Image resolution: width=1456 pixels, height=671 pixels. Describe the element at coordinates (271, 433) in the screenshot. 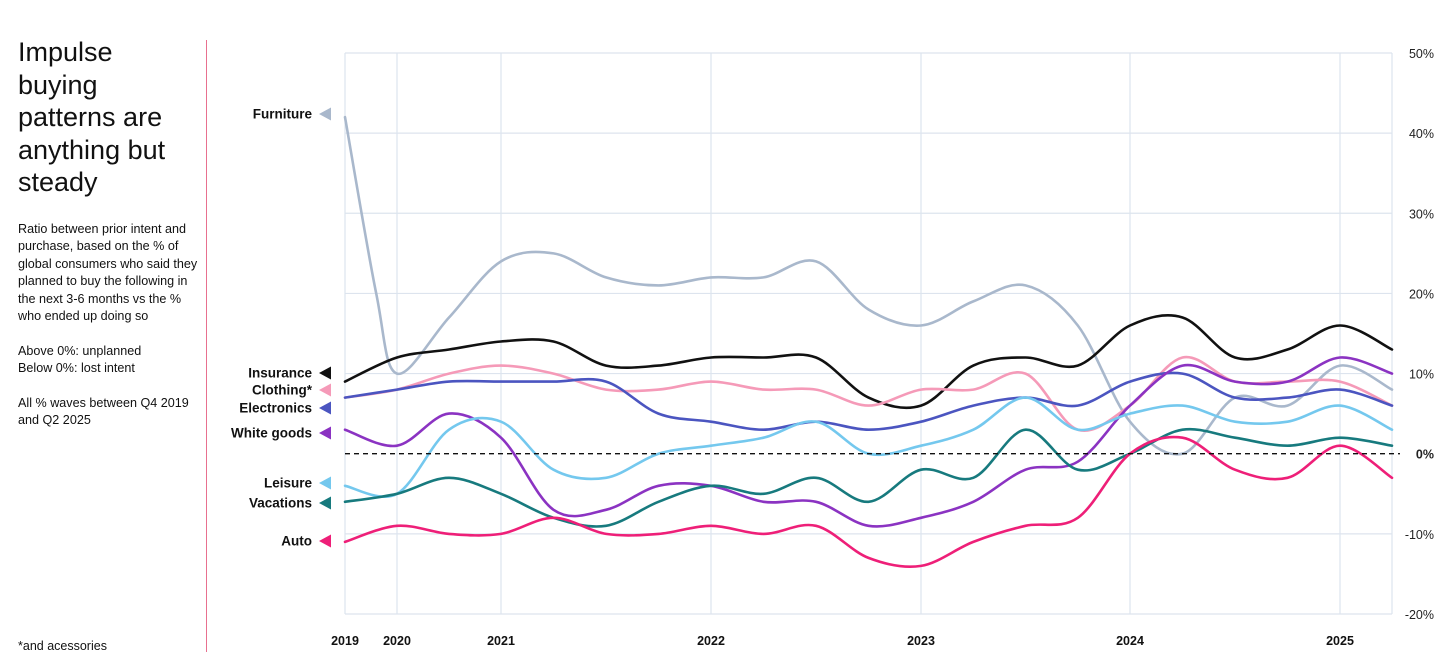

I see `series-label-white-goods: White goods` at that location.